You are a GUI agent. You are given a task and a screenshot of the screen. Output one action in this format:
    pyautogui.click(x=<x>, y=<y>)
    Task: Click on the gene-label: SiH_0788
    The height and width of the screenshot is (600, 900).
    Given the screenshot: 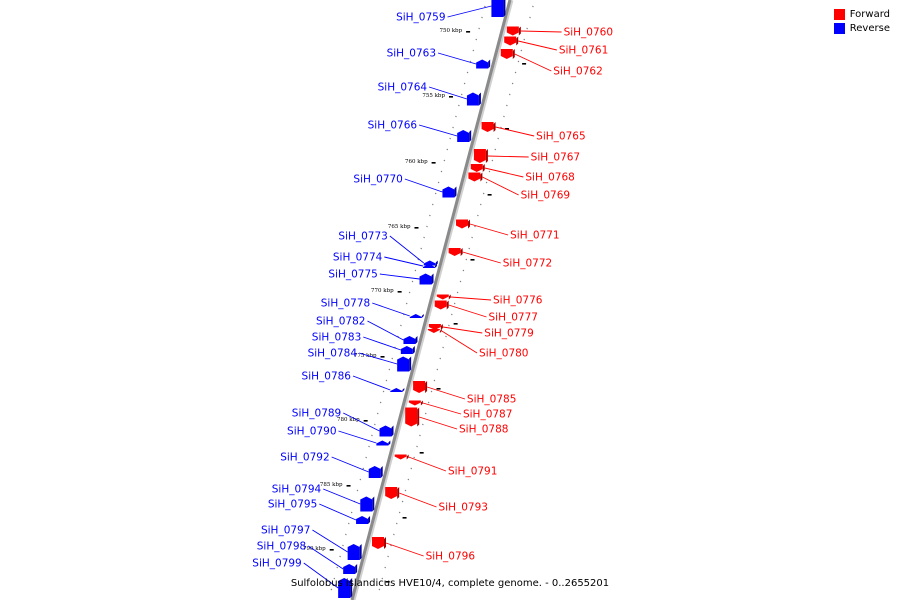 What is the action you would take?
    pyautogui.click(x=483, y=430)
    